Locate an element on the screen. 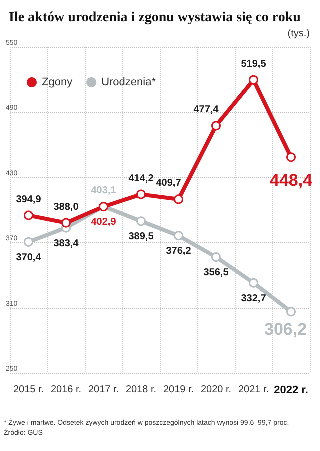 The width and height of the screenshot is (320, 451). data-label: 402,9 is located at coordinates (104, 222).